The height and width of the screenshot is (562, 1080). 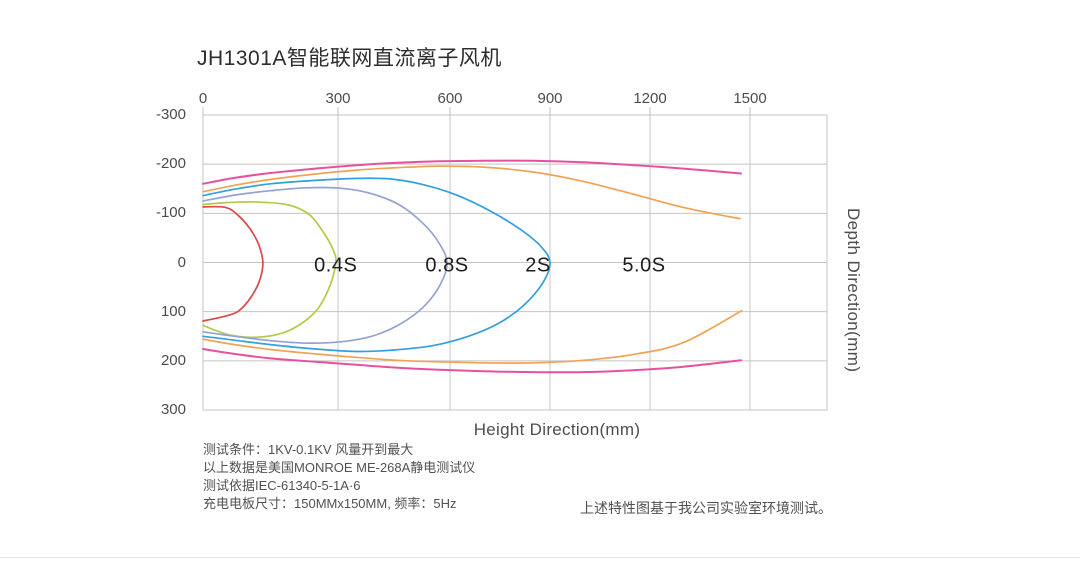 I want to click on lab-environment-note: 上述特性图基于我公司实验室环境测试。, so click(x=706, y=508).